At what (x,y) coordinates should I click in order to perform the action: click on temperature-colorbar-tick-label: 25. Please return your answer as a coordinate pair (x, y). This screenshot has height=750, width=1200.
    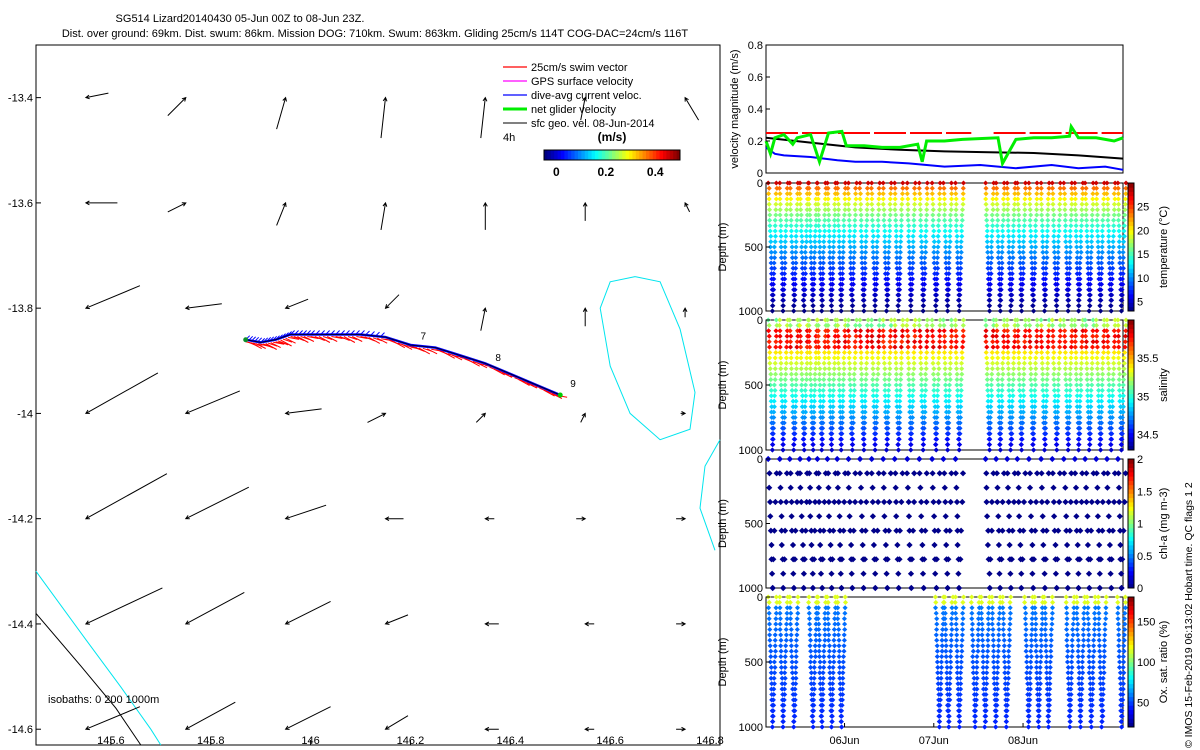
    Looking at the image, I should click on (1143, 208).